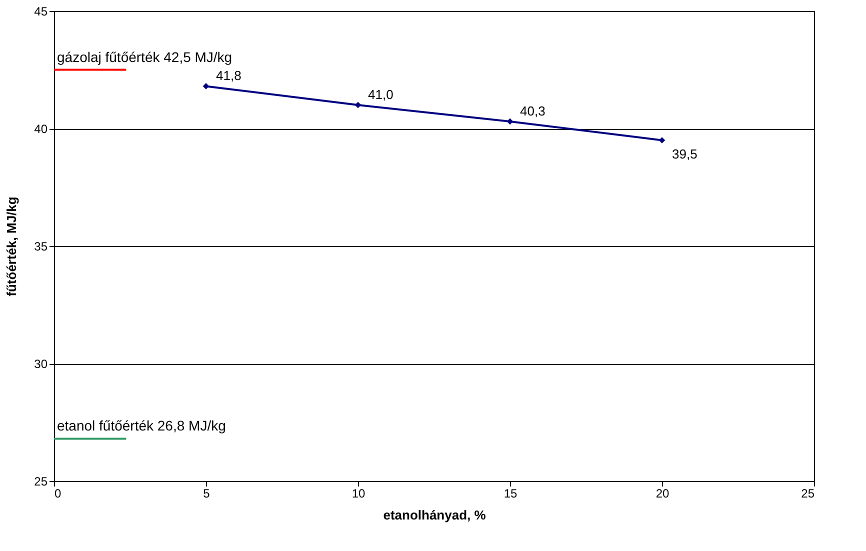  I want to click on x-axis-title: etanolhányad, %, so click(434, 515).